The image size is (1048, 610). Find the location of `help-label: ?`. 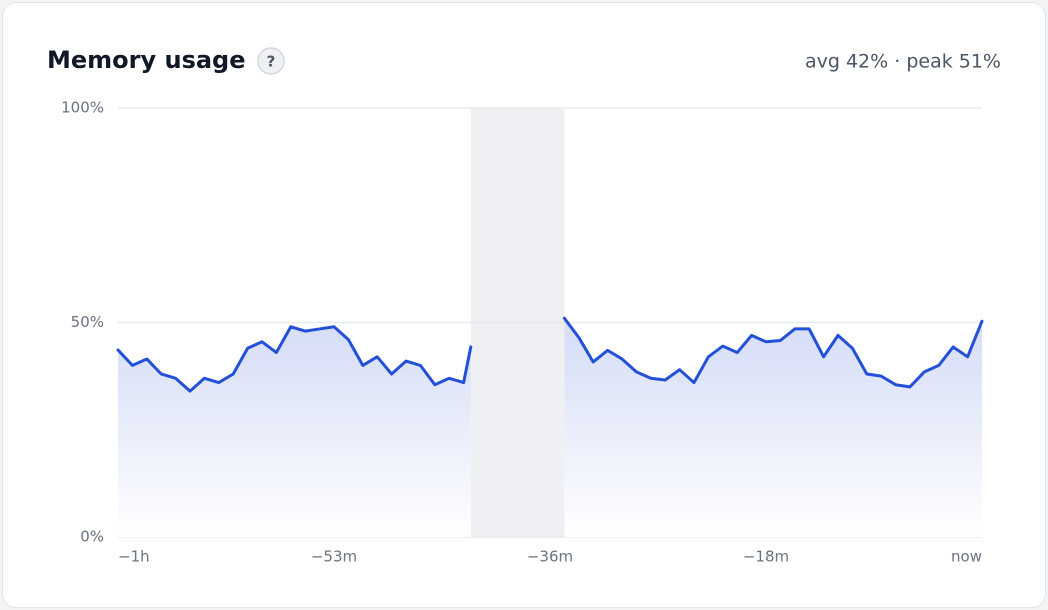

help-label: ? is located at coordinates (271, 62).